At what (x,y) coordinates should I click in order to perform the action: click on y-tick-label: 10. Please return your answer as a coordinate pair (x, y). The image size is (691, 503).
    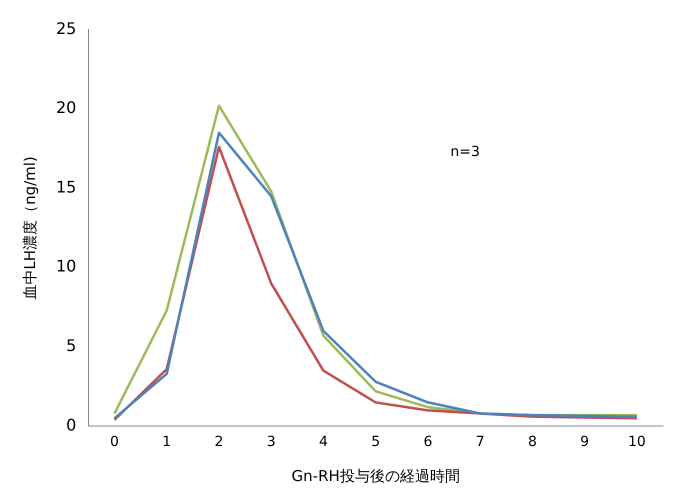
    Looking at the image, I should click on (66, 266).